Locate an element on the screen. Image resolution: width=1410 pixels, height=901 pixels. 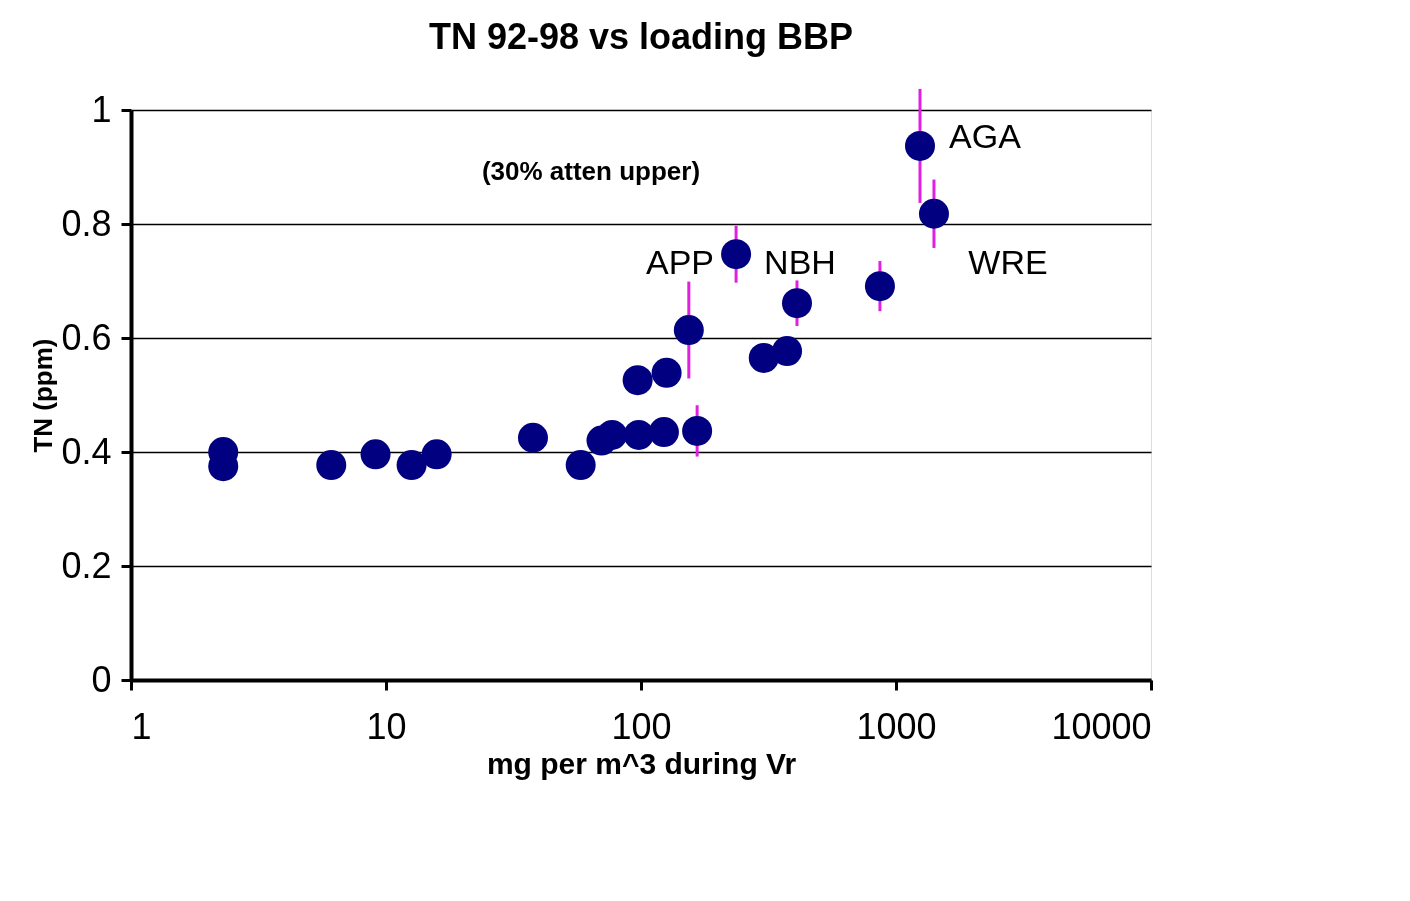
x-tick-label: 100 is located at coordinates (641, 726).